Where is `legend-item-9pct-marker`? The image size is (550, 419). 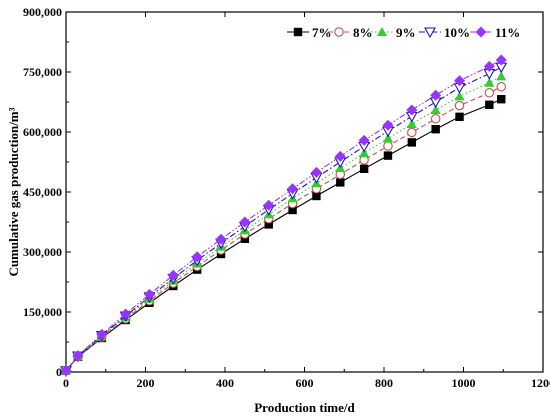 legend-item-9pct-marker is located at coordinates (382, 31).